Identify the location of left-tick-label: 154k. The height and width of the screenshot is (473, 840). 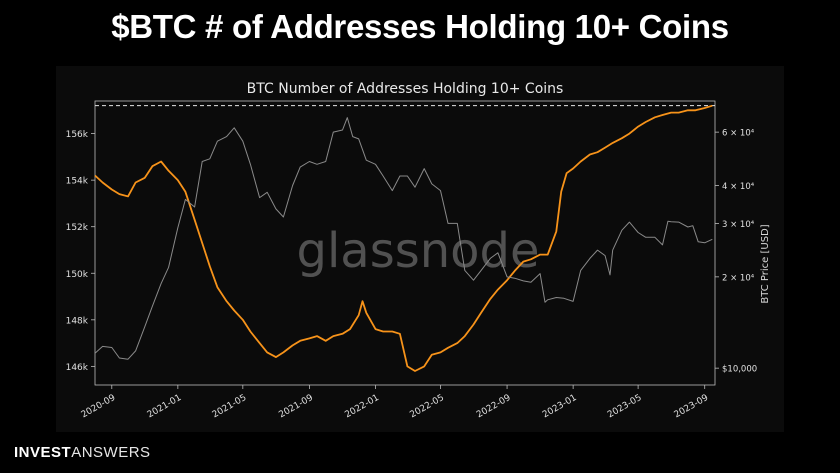
(77, 182).